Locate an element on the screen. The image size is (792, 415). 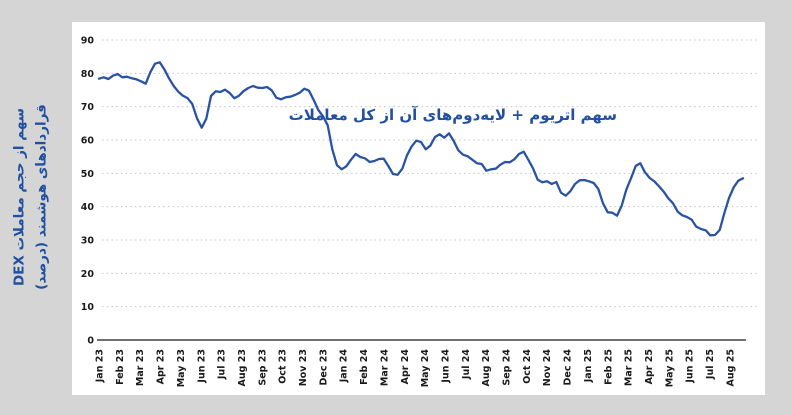
svg-text: 70 is located at coordinates (88, 107).